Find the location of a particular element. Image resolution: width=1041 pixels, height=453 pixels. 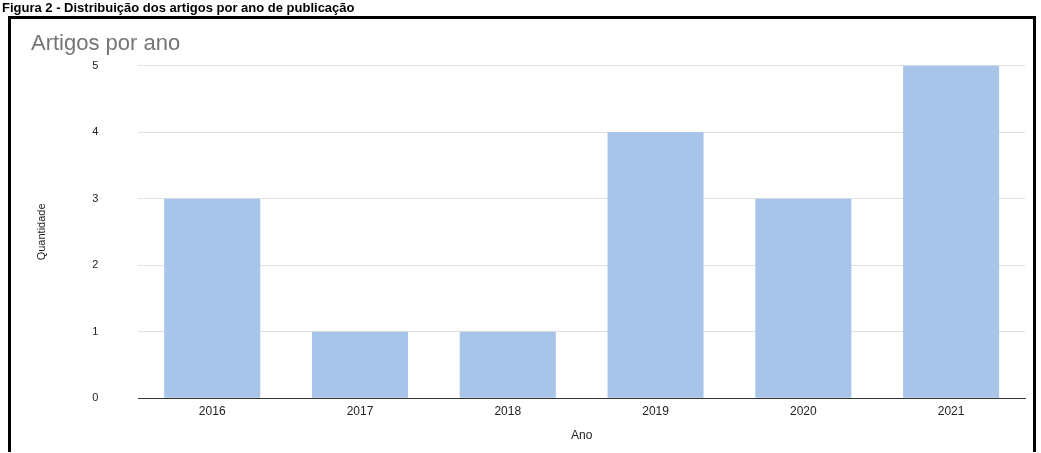

x-tick-label: 2016 is located at coordinates (212, 410).